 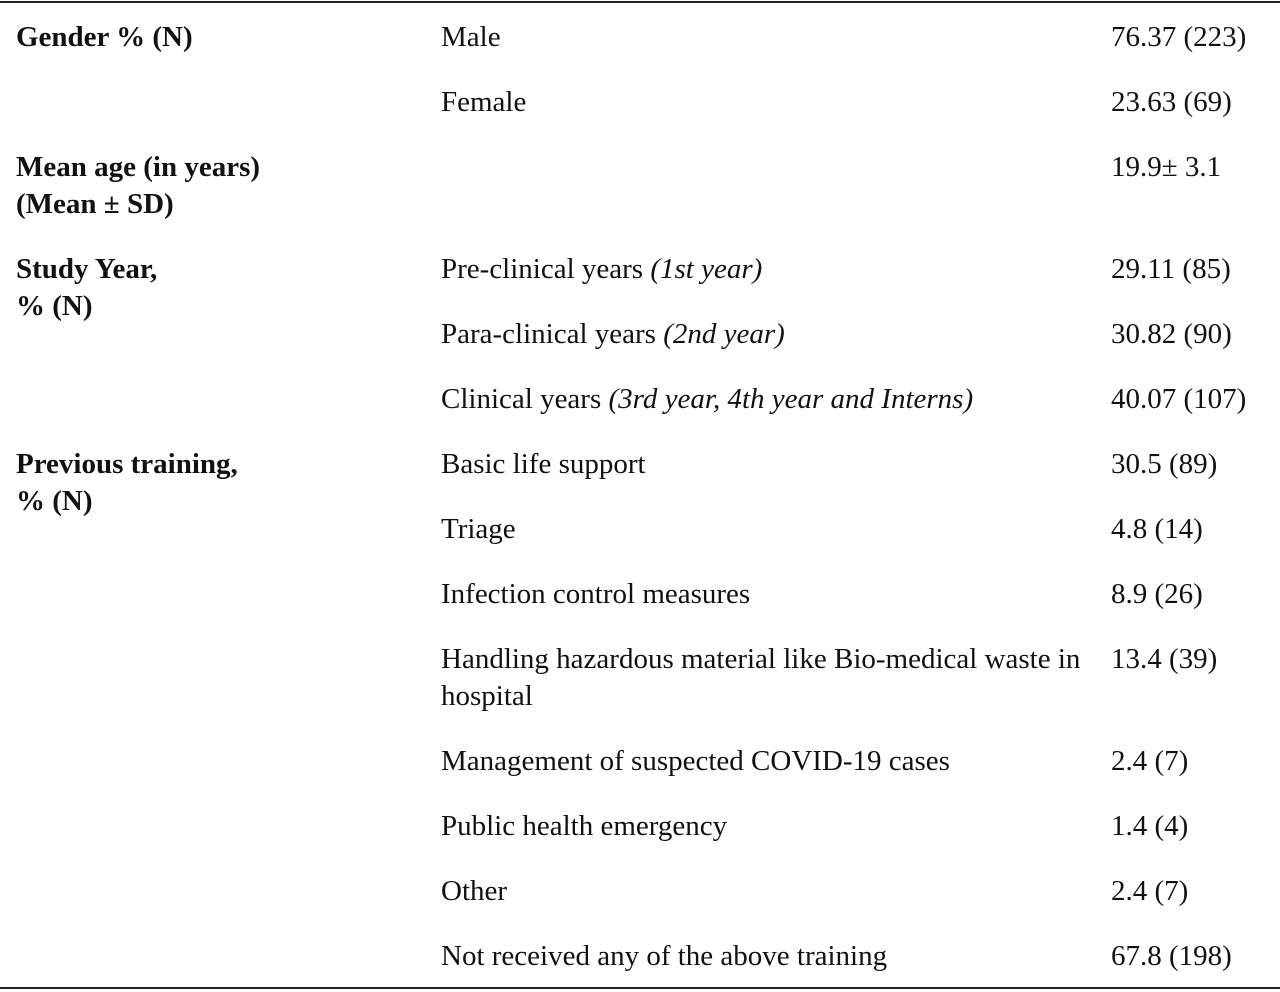 I want to click on value-text: 1.4 (4), so click(x=1150, y=826).